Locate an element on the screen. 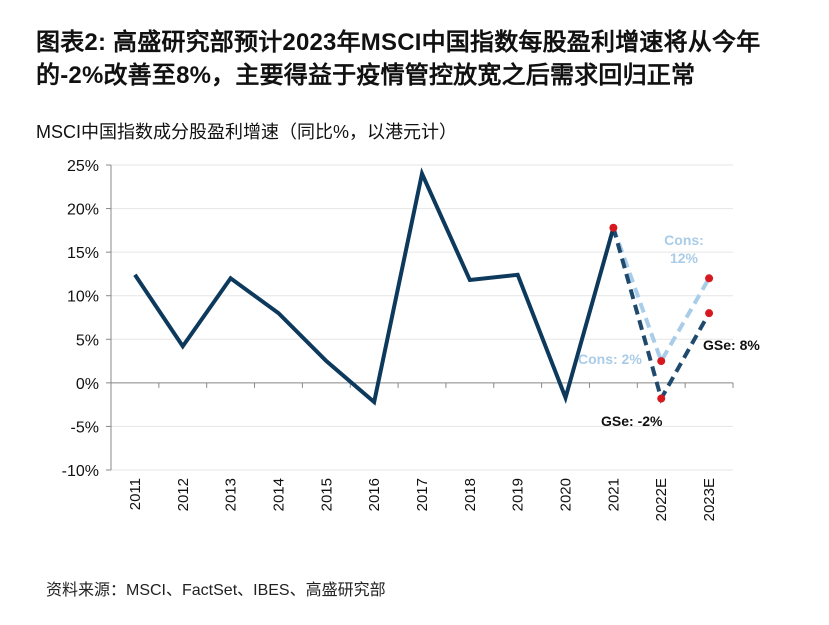  x-tick-label: 2016 is located at coordinates (374, 494).